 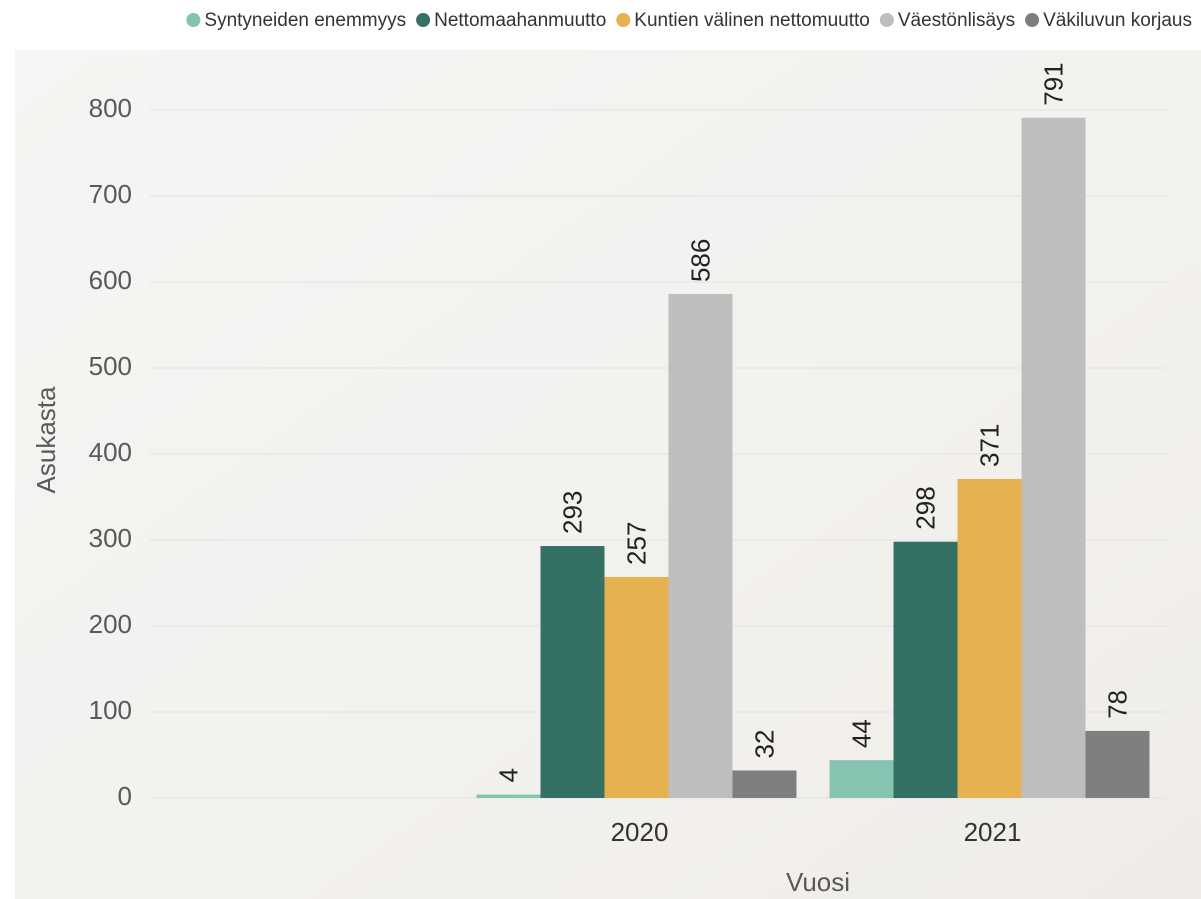 What do you see at coordinates (818, 882) in the screenshot?
I see `x-axis-label: Vuosi` at bounding box center [818, 882].